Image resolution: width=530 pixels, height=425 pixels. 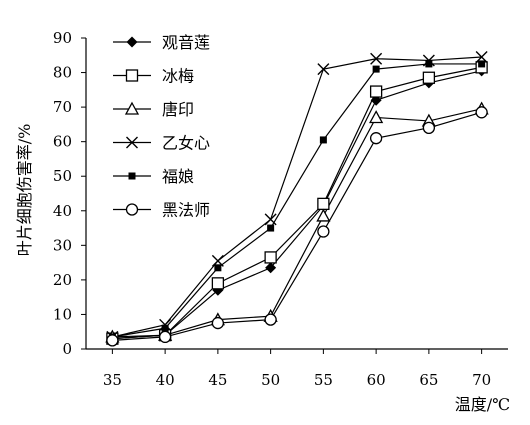 I want to click on y-tick-label: 0, so click(x=67, y=349).